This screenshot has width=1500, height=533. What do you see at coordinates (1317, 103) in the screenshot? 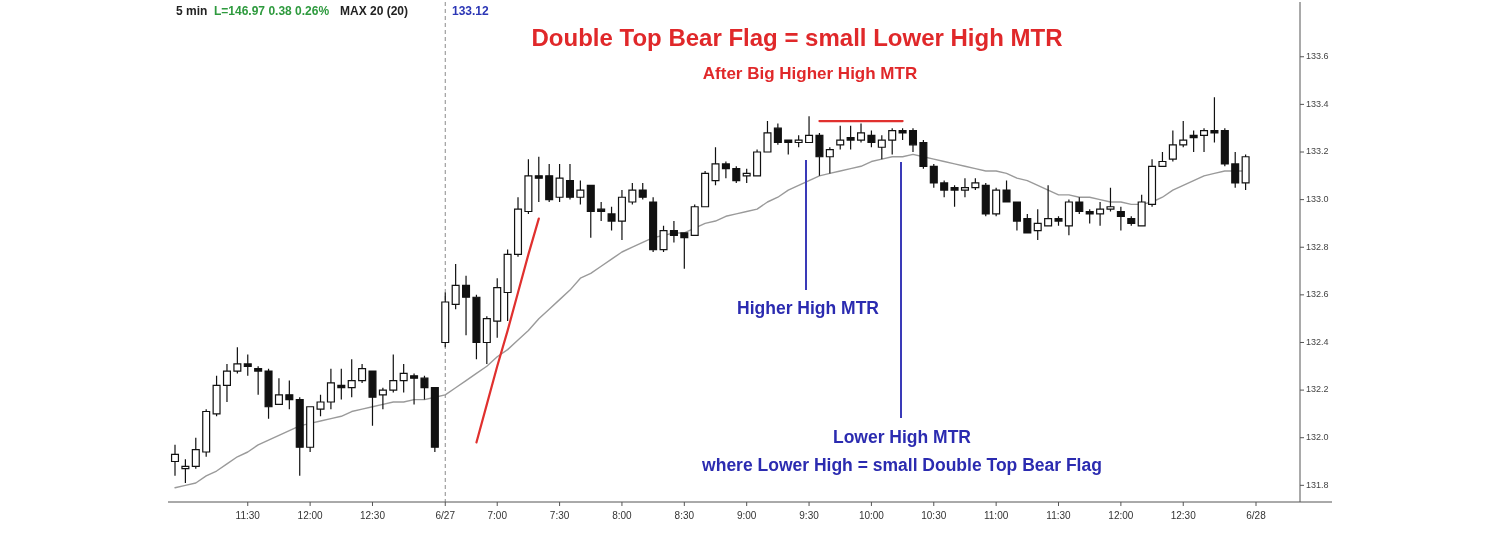
I see `y-tick-label: 133.4` at bounding box center [1317, 103].